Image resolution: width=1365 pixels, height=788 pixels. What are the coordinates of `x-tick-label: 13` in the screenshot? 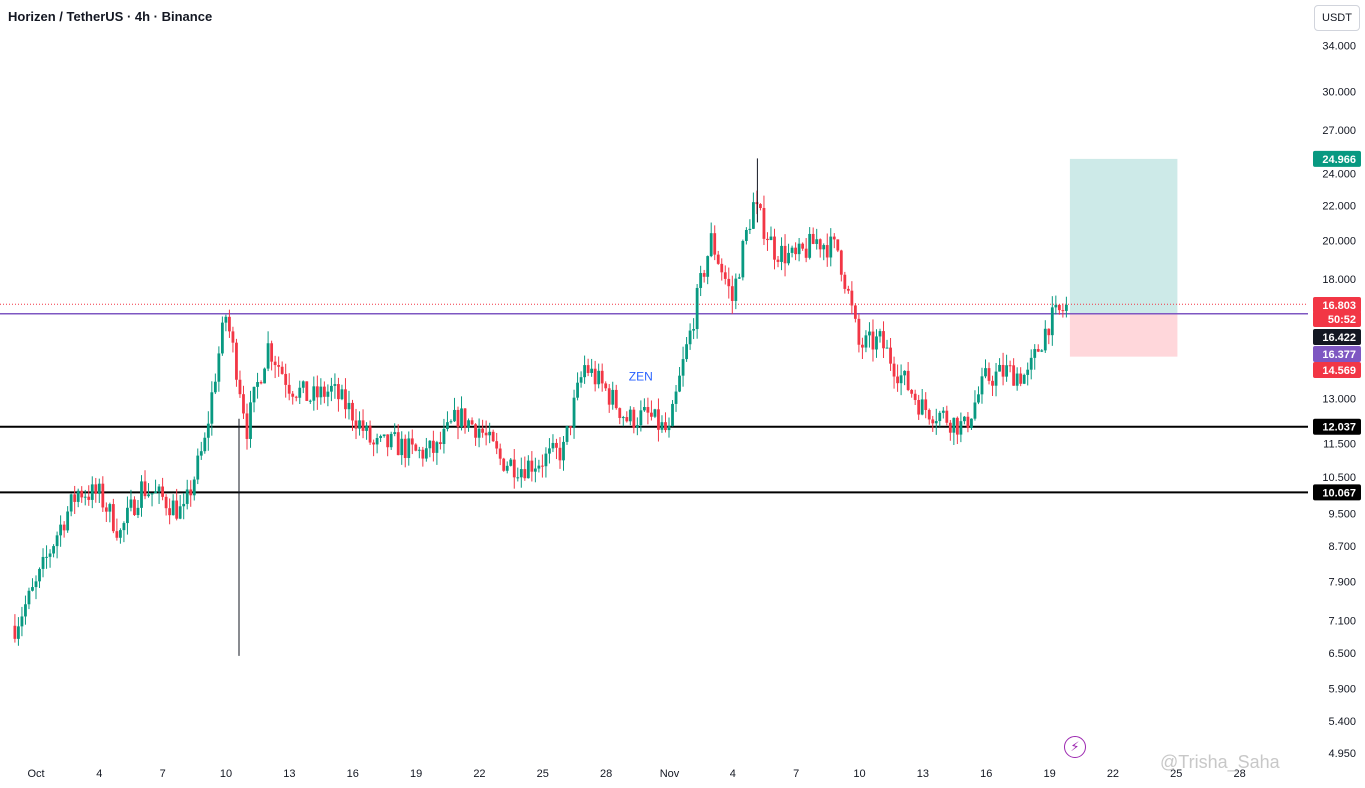 It's located at (289, 774).